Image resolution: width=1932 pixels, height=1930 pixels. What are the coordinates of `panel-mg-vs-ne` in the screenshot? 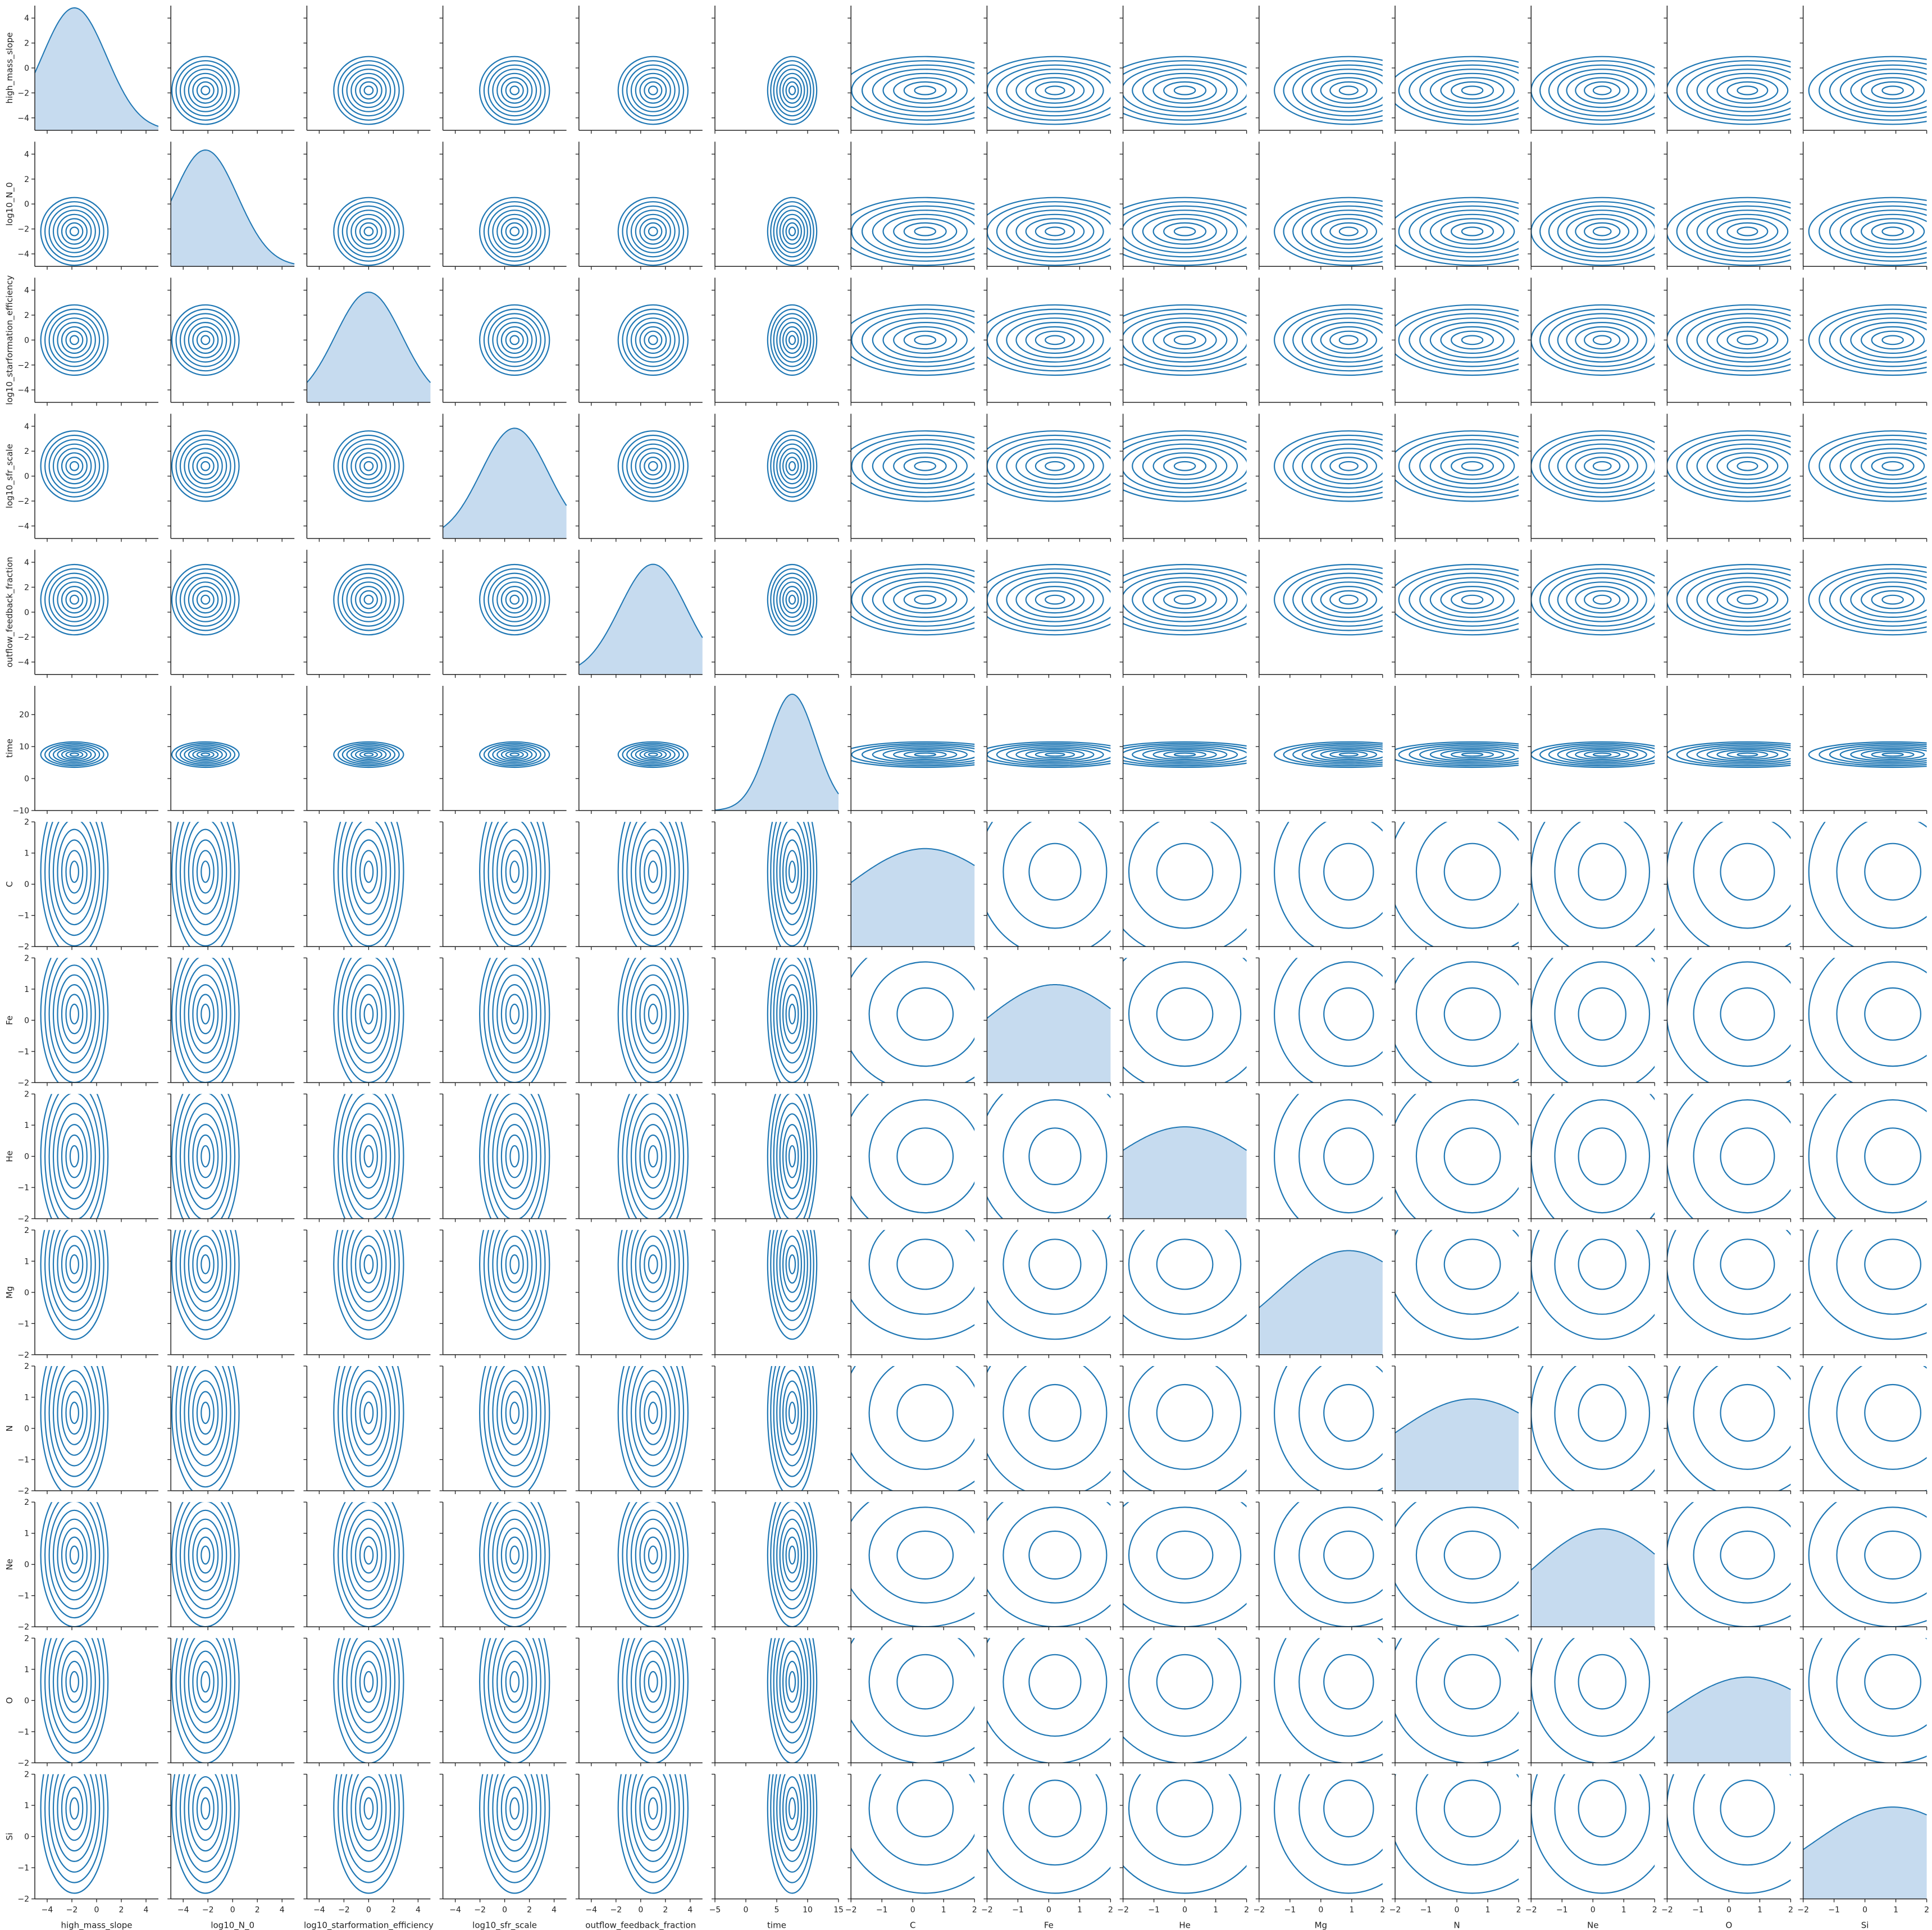 It's located at (1591, 1294).